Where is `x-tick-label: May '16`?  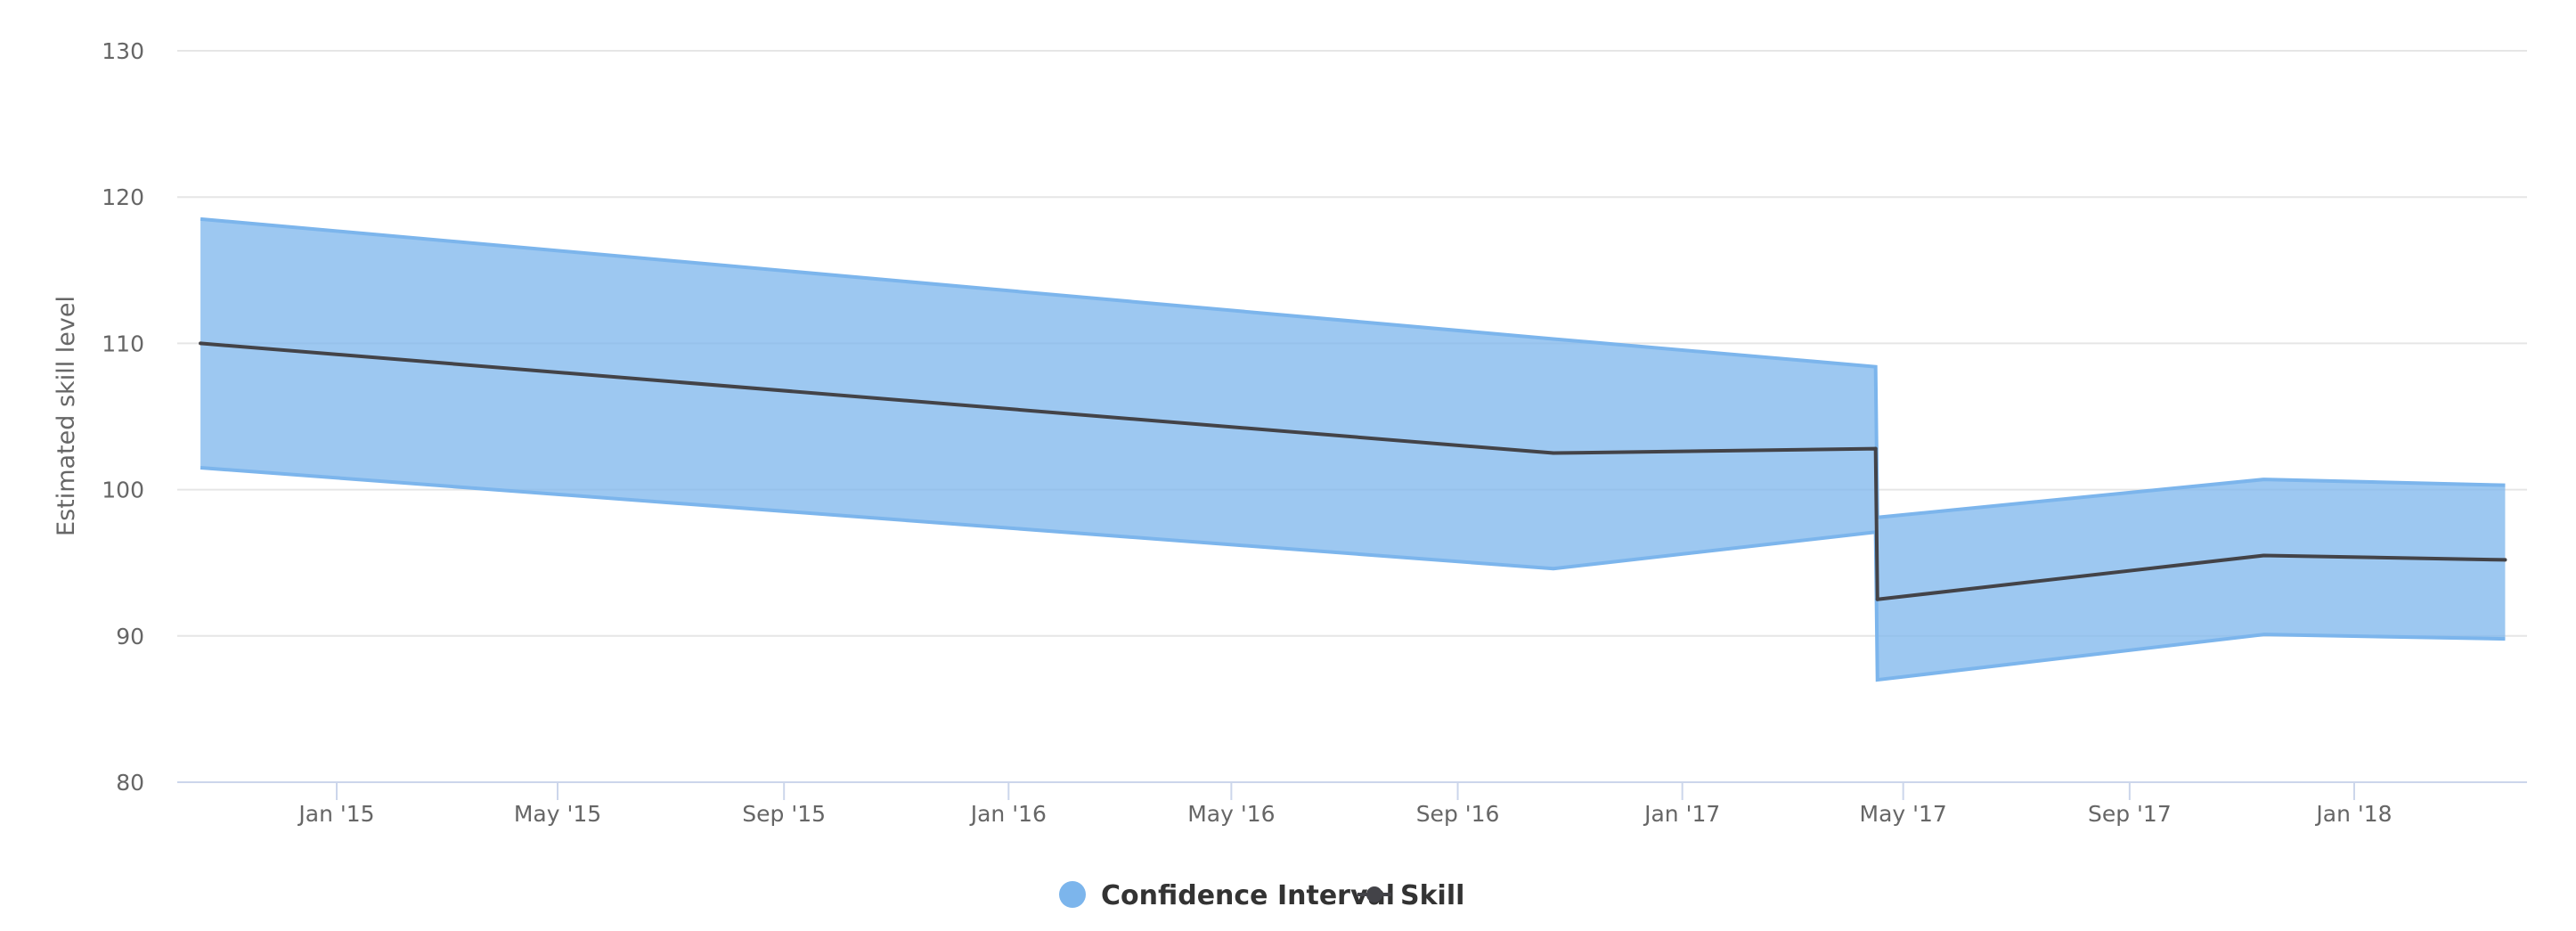
x-tick-label: May '16 is located at coordinates (1231, 814).